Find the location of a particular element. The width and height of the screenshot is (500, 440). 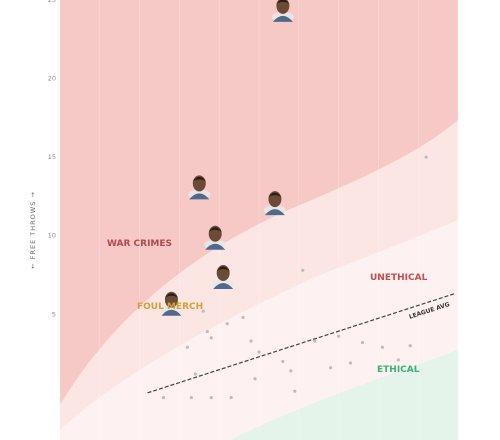

y-tick-label: 20 is located at coordinates (52, 79).